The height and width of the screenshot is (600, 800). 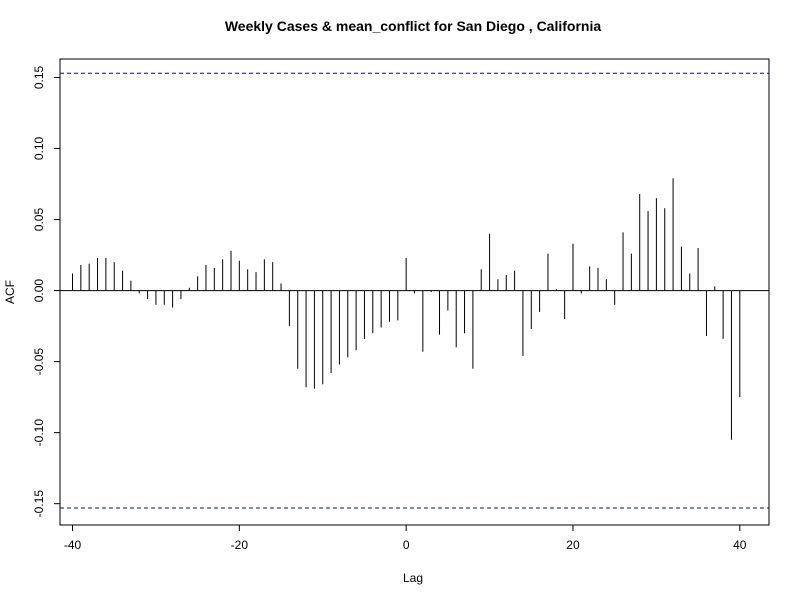 What do you see at coordinates (39, 291) in the screenshot?
I see `y-tick-label: 0.00` at bounding box center [39, 291].